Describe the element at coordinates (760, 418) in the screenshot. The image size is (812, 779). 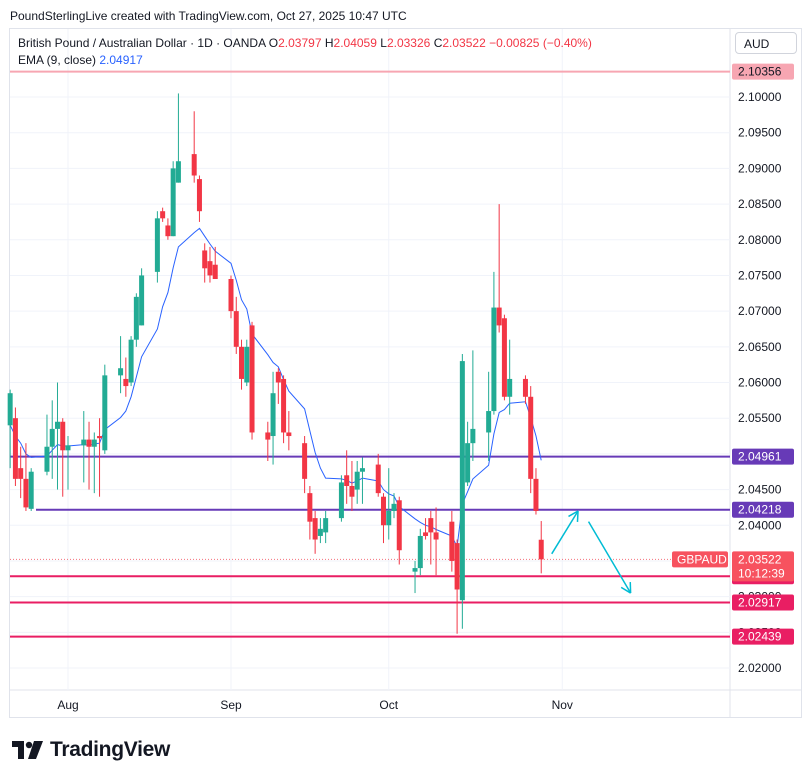
I see `y-tick-label: 2.05500` at that location.